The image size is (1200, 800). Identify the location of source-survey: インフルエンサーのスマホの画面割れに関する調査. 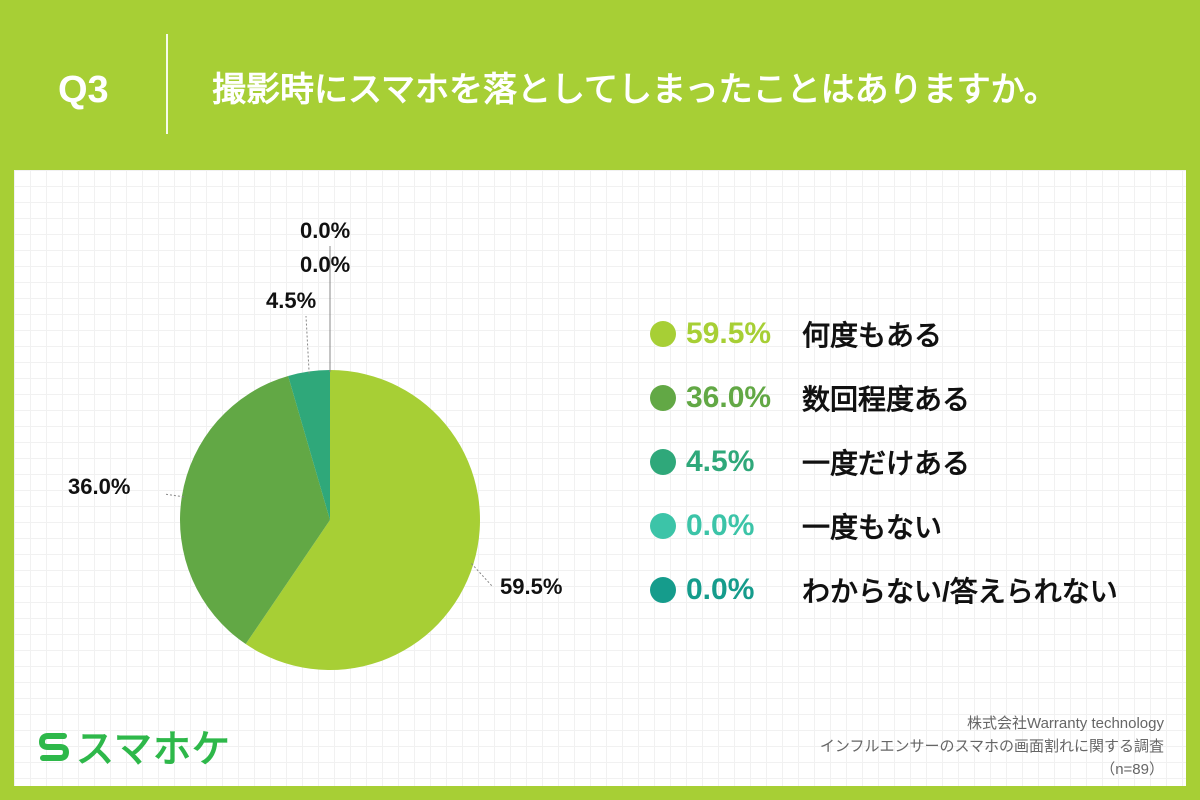
(991, 746).